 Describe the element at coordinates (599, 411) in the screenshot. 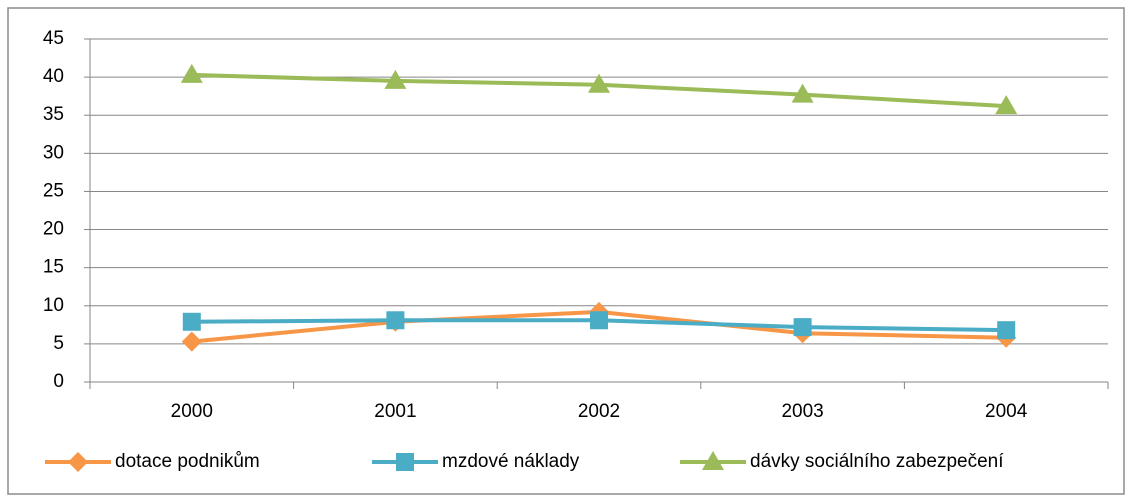

I see `x-tick-label: 2002` at that location.